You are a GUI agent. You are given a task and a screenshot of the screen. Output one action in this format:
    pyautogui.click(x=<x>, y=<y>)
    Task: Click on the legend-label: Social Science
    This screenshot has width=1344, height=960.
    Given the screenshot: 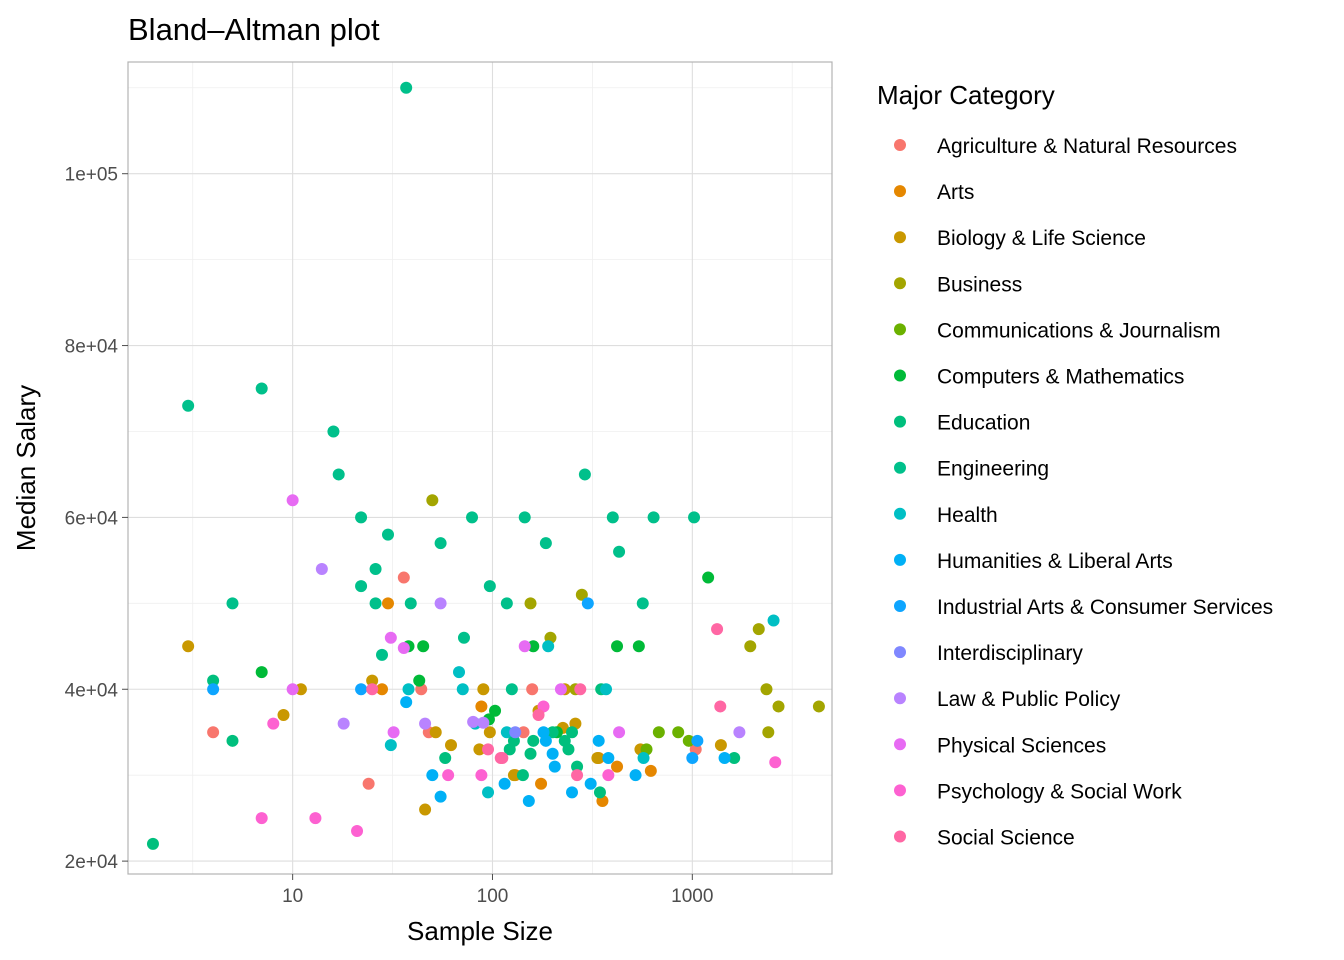 What is the action you would take?
    pyautogui.click(x=1006, y=838)
    